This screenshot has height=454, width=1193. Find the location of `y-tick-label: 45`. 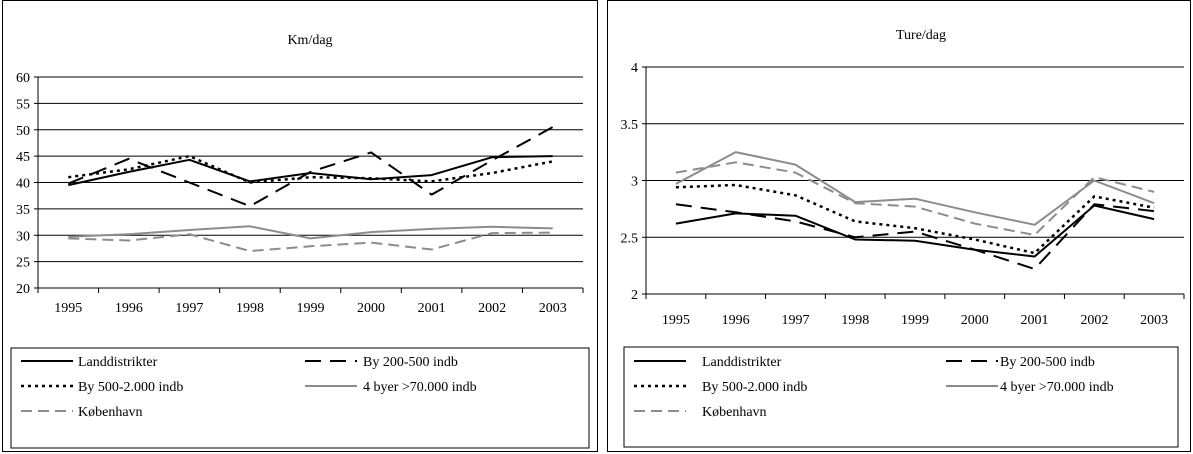

y-tick-label: 45 is located at coordinates (23, 157).